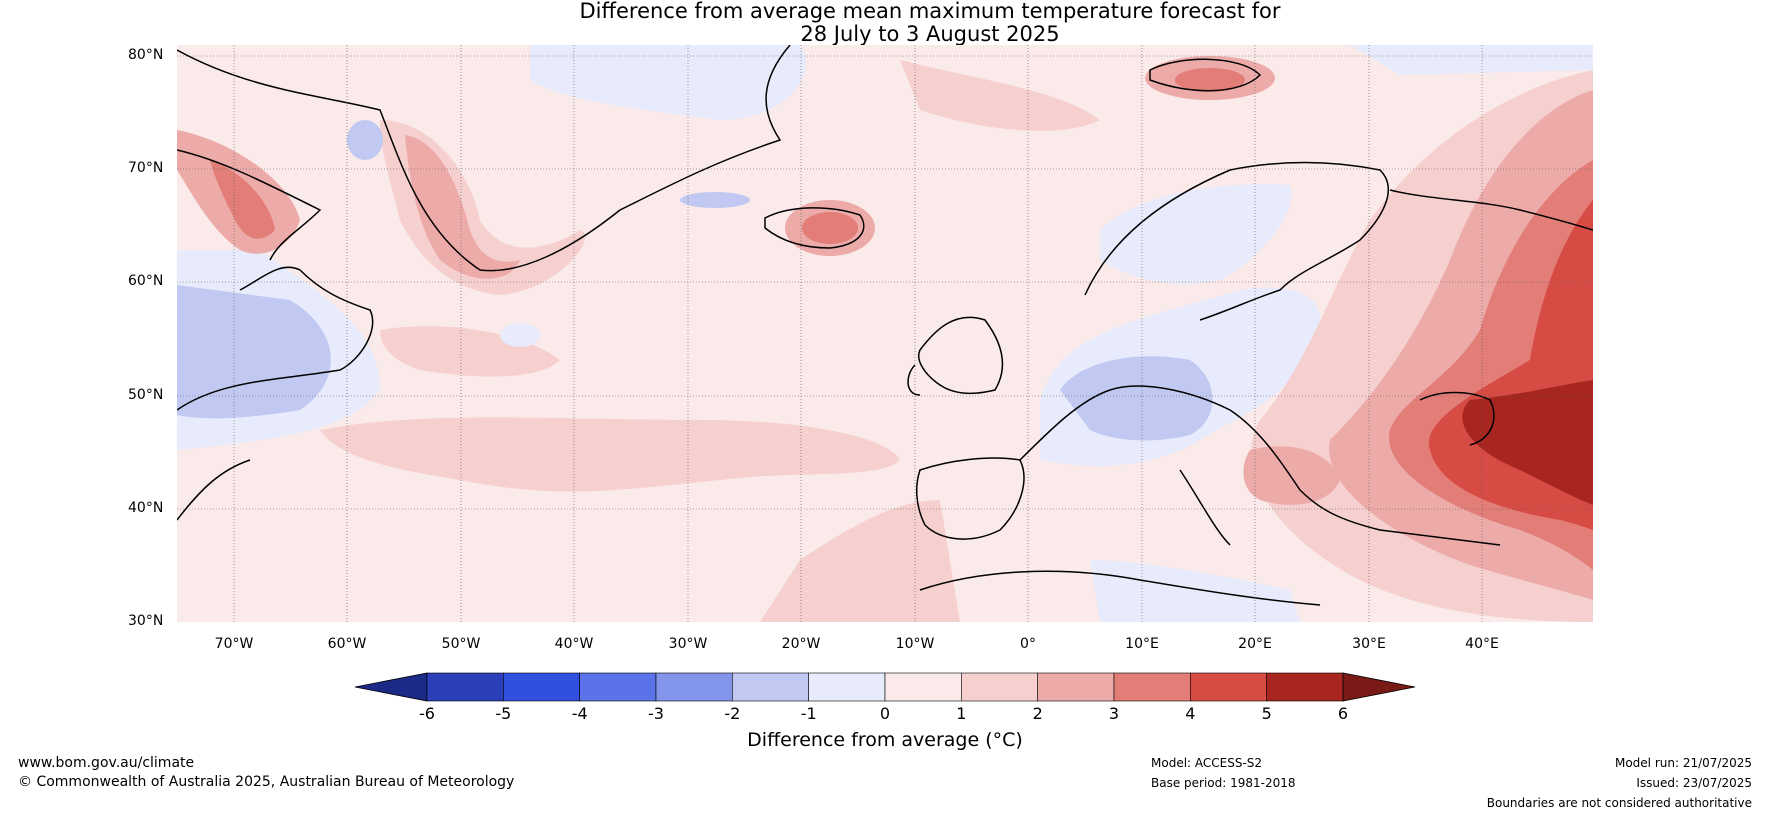  What do you see at coordinates (254, 352) in the screenshot?
I see `anomaly-cool-labrador` at bounding box center [254, 352].